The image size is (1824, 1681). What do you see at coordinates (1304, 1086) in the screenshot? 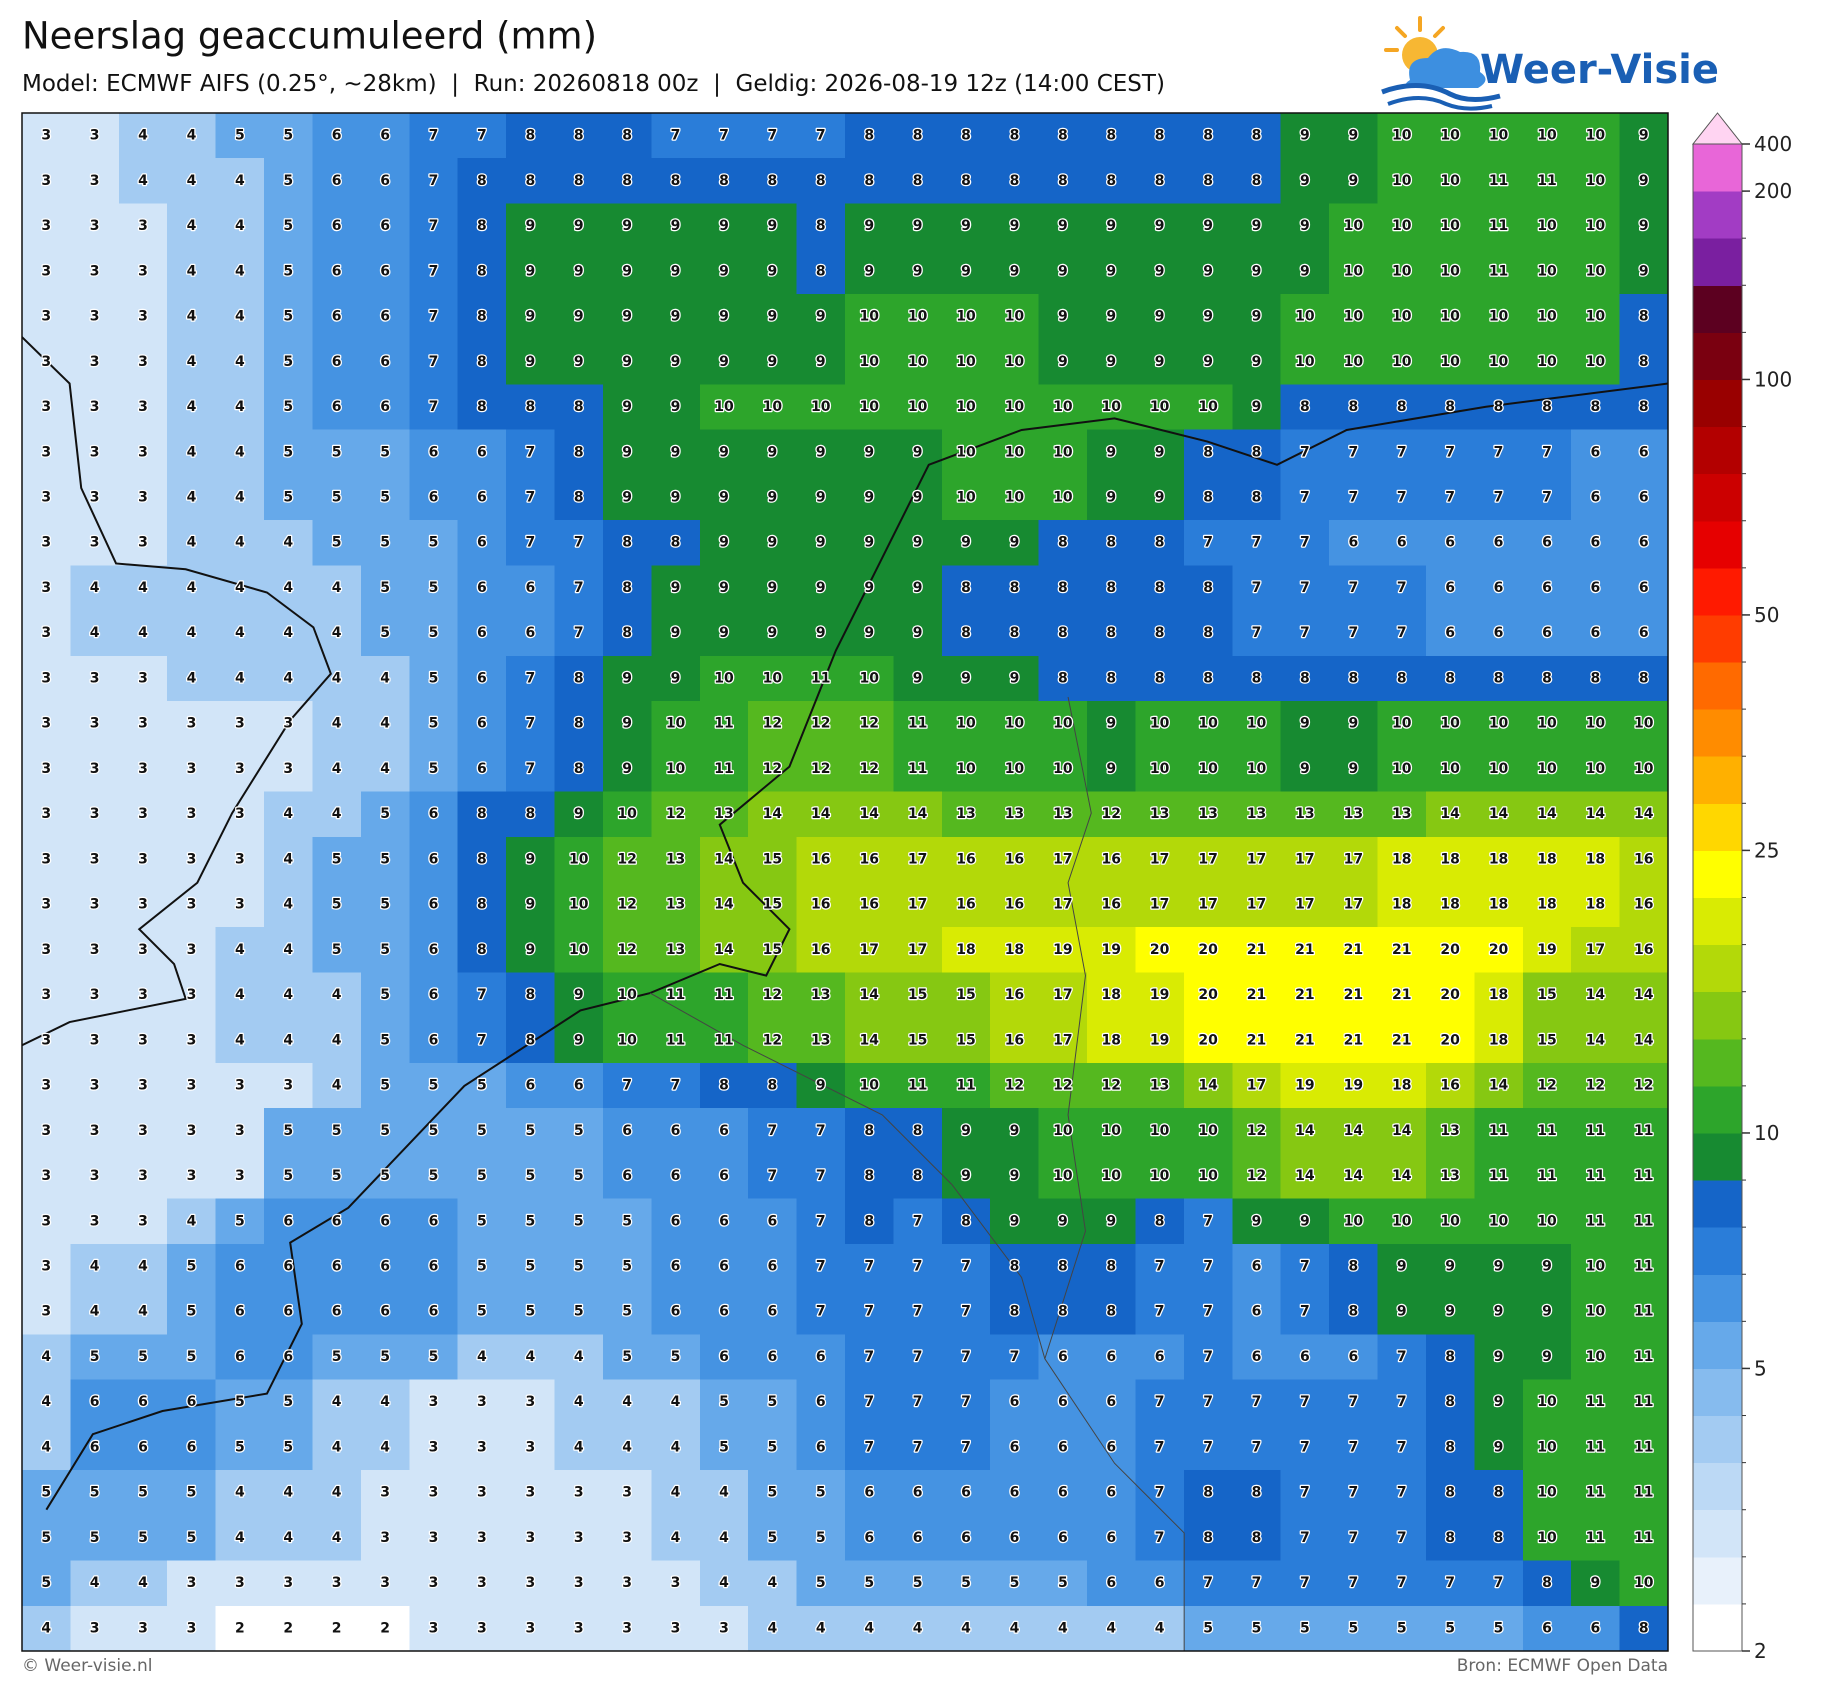
I see `precip-value: 19` at bounding box center [1304, 1086].